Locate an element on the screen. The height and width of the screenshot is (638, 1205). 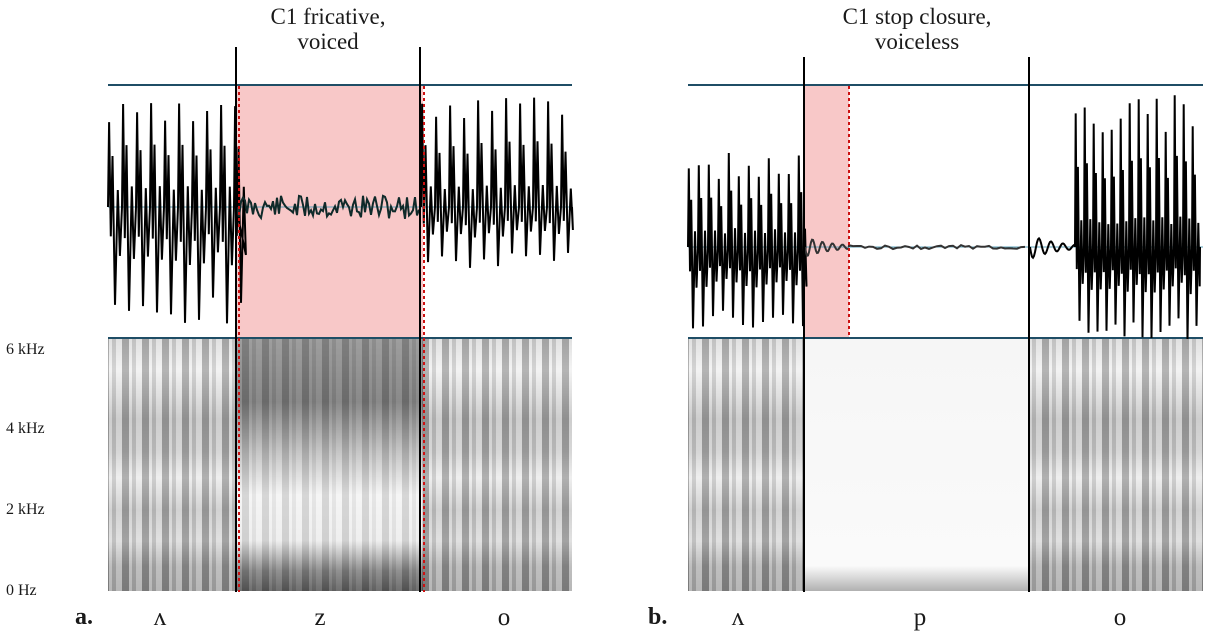
waveform-vowel-right-a is located at coordinates (497, 182).